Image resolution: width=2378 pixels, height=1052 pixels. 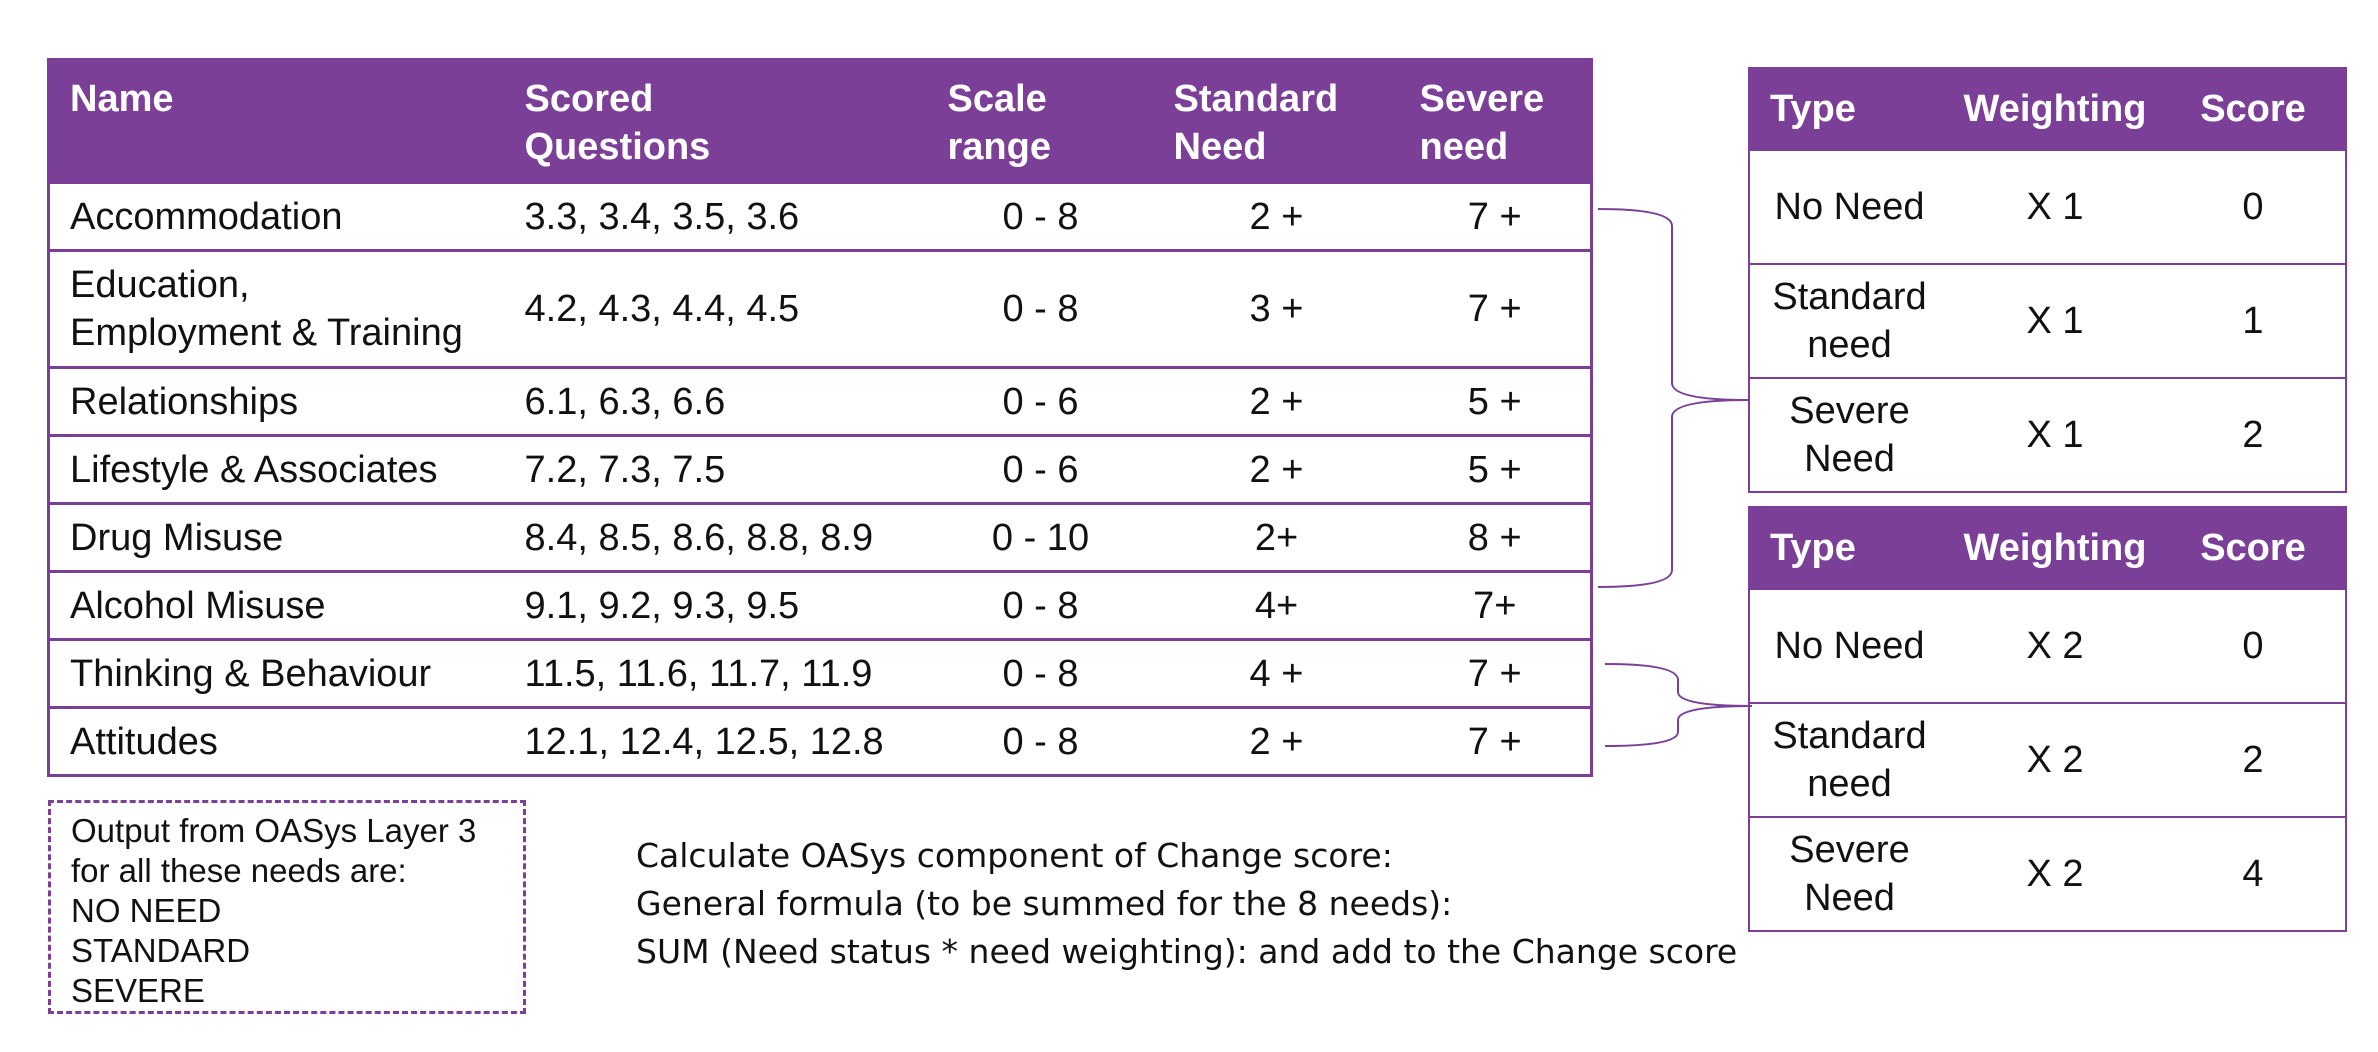 I want to click on note-line: NO NEED, so click(x=146, y=910).